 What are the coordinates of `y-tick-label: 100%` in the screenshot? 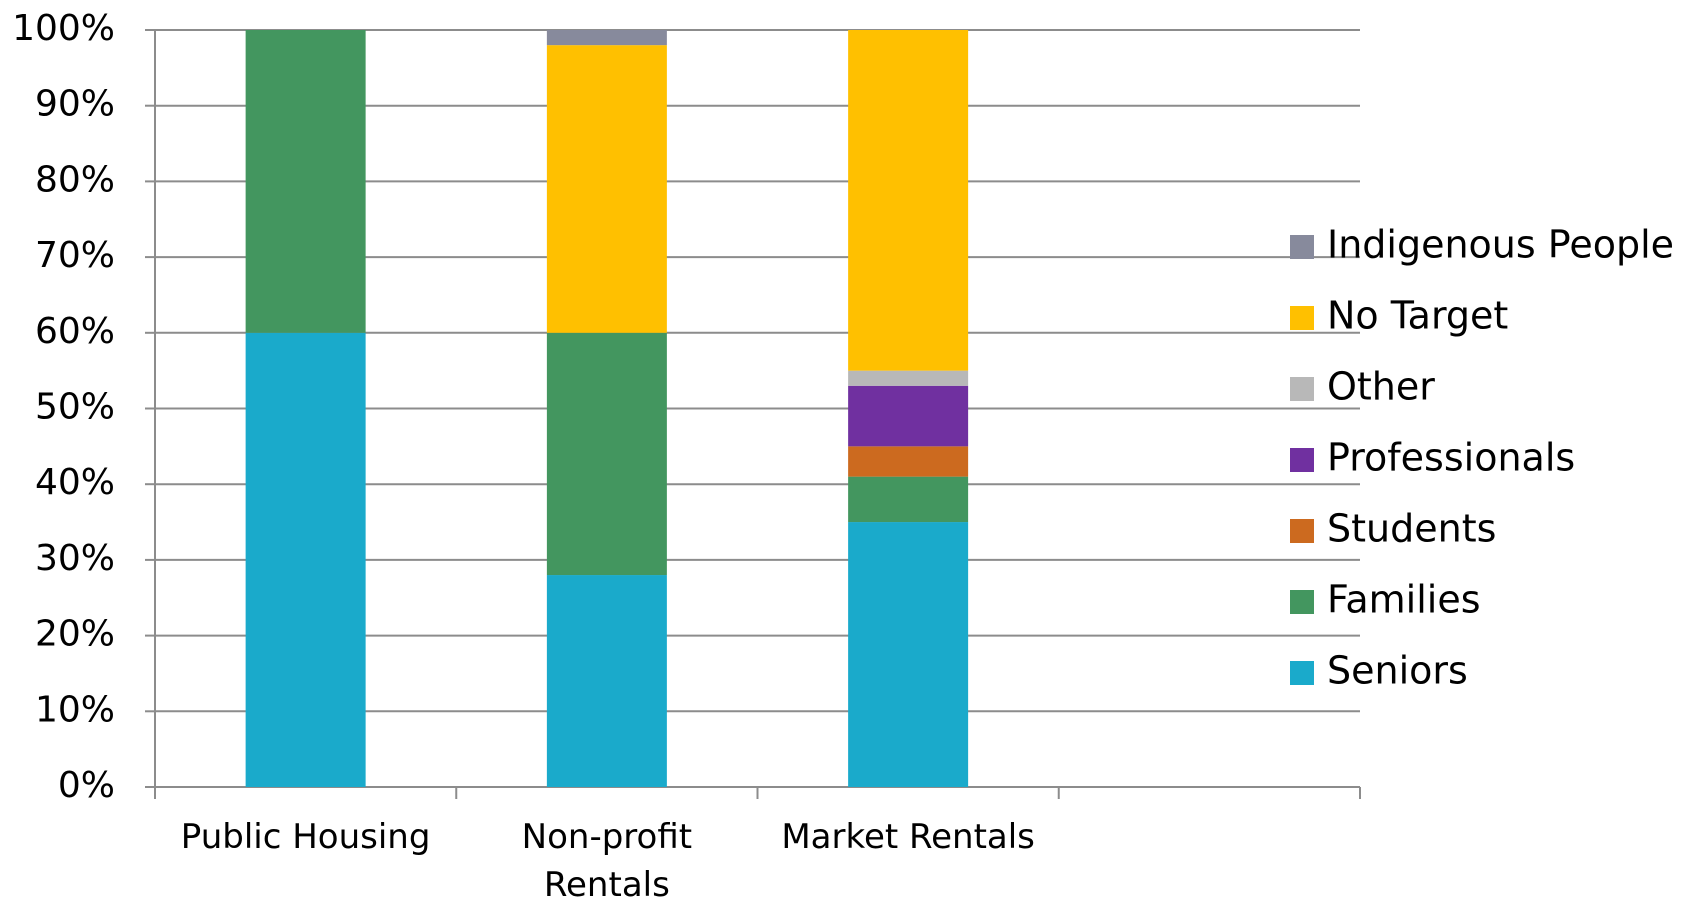 It's located at (63, 28).